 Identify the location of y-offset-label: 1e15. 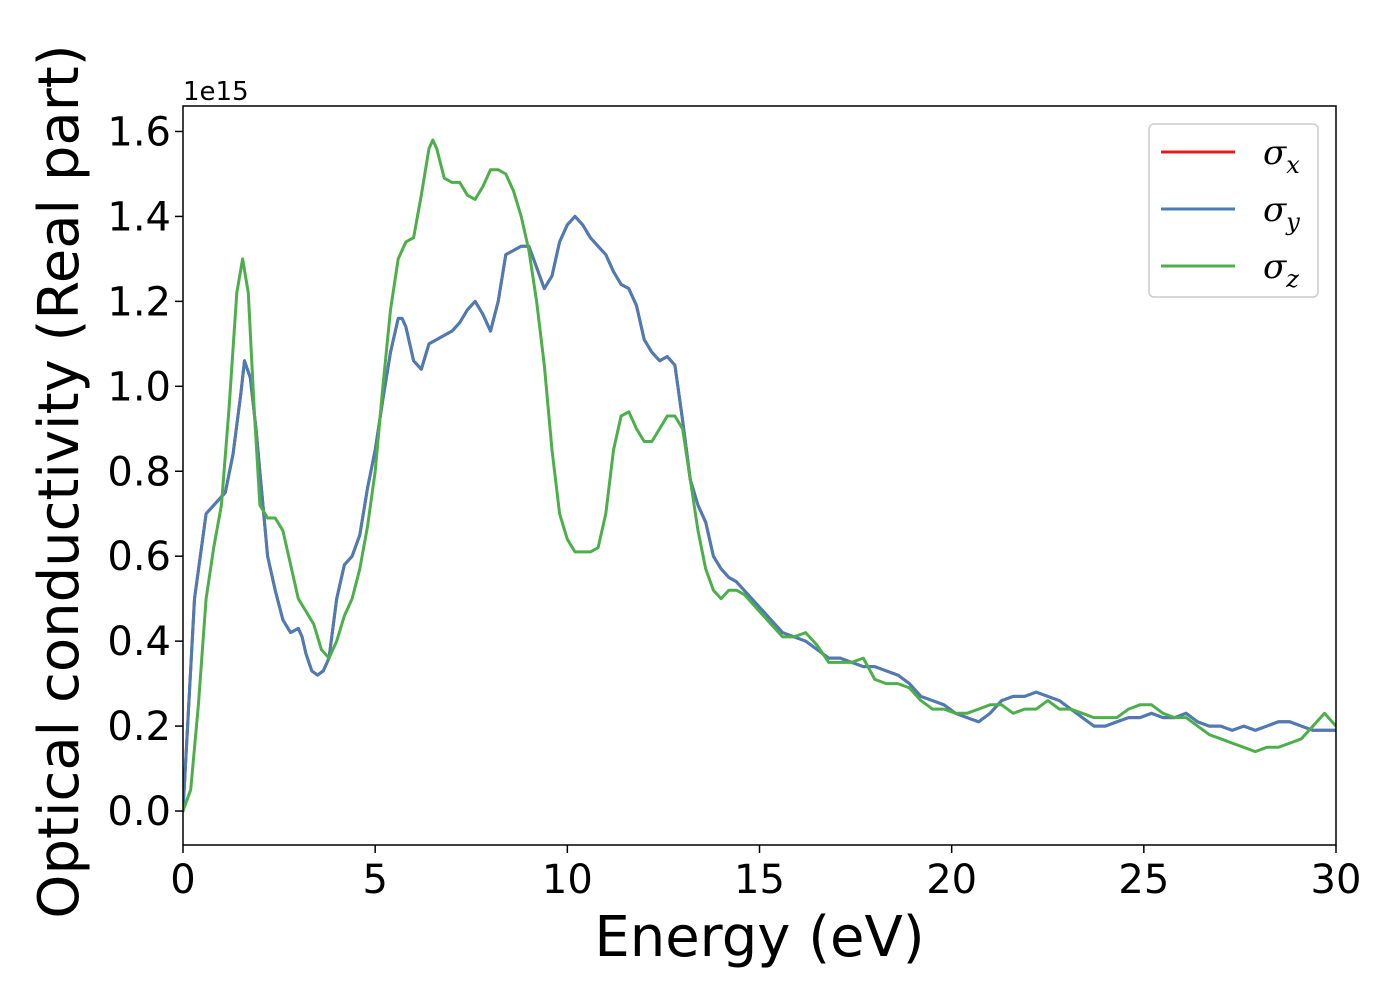
(216, 92).